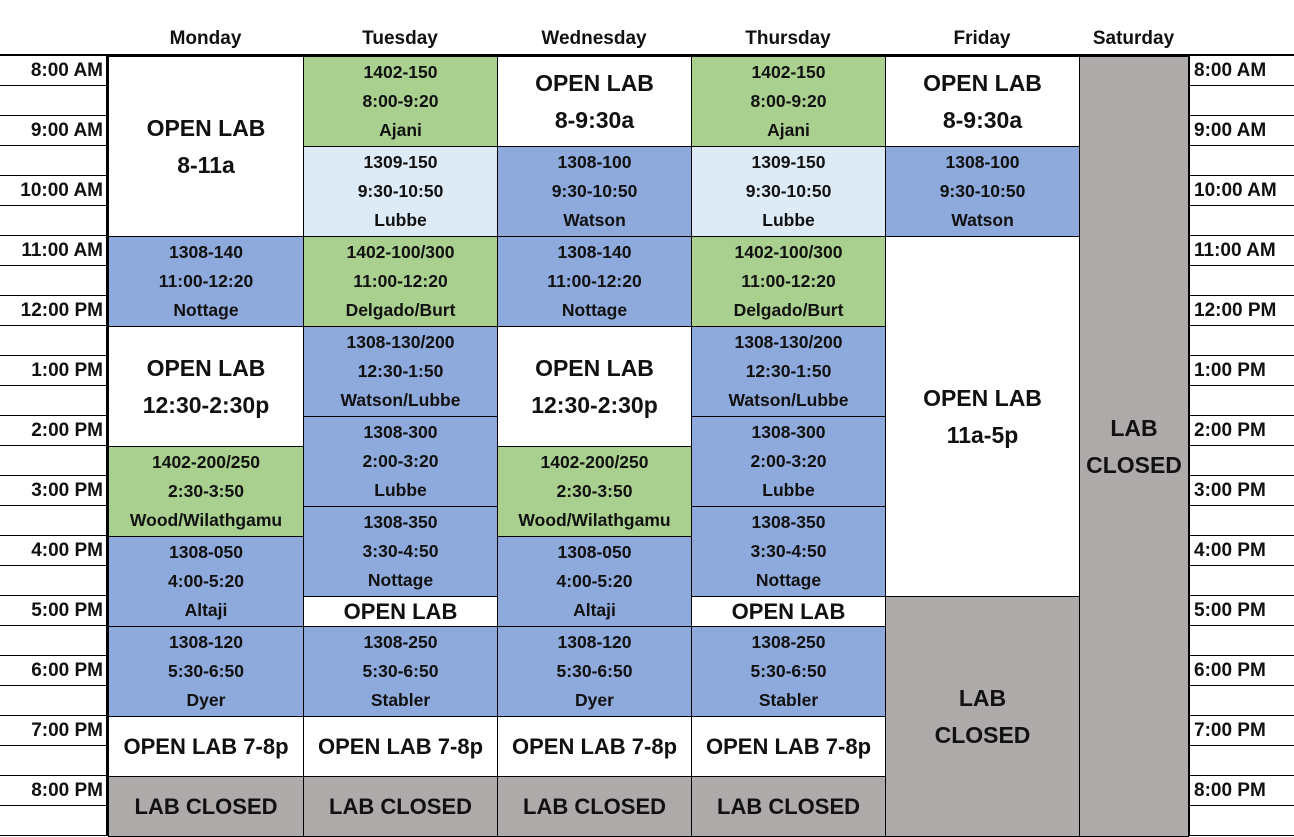 Image resolution: width=1294 pixels, height=837 pixels. I want to click on time-label-left: 4:00 PM, so click(54, 551).